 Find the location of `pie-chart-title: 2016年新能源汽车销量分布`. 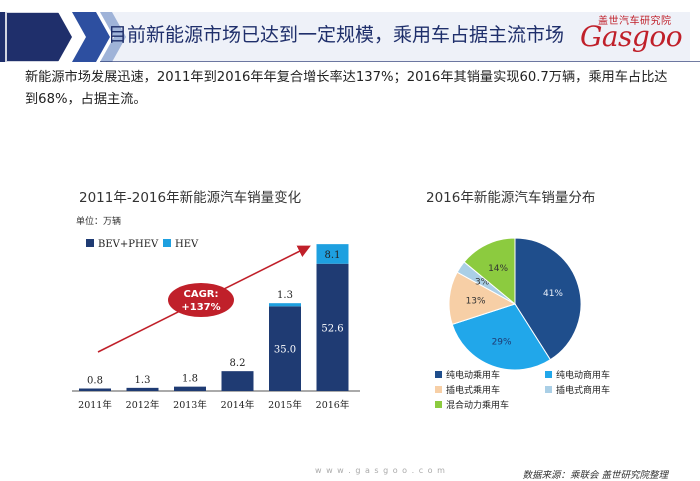

pie-chart-title: 2016年新能源汽车销量分布 is located at coordinates (511, 198).